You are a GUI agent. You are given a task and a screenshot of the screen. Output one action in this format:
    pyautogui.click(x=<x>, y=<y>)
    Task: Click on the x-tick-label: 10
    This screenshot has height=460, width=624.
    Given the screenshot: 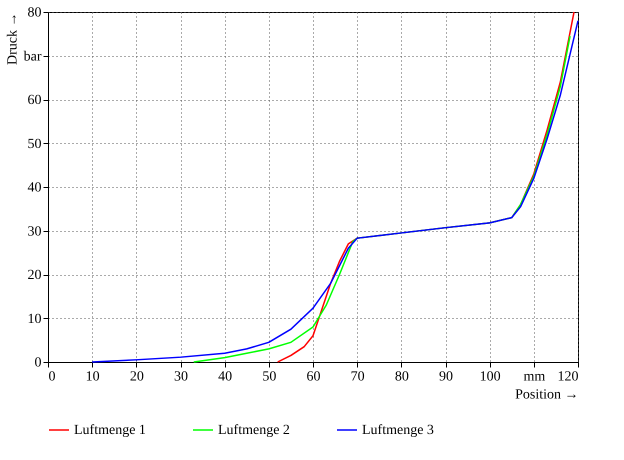 What is the action you would take?
    pyautogui.click(x=93, y=377)
    